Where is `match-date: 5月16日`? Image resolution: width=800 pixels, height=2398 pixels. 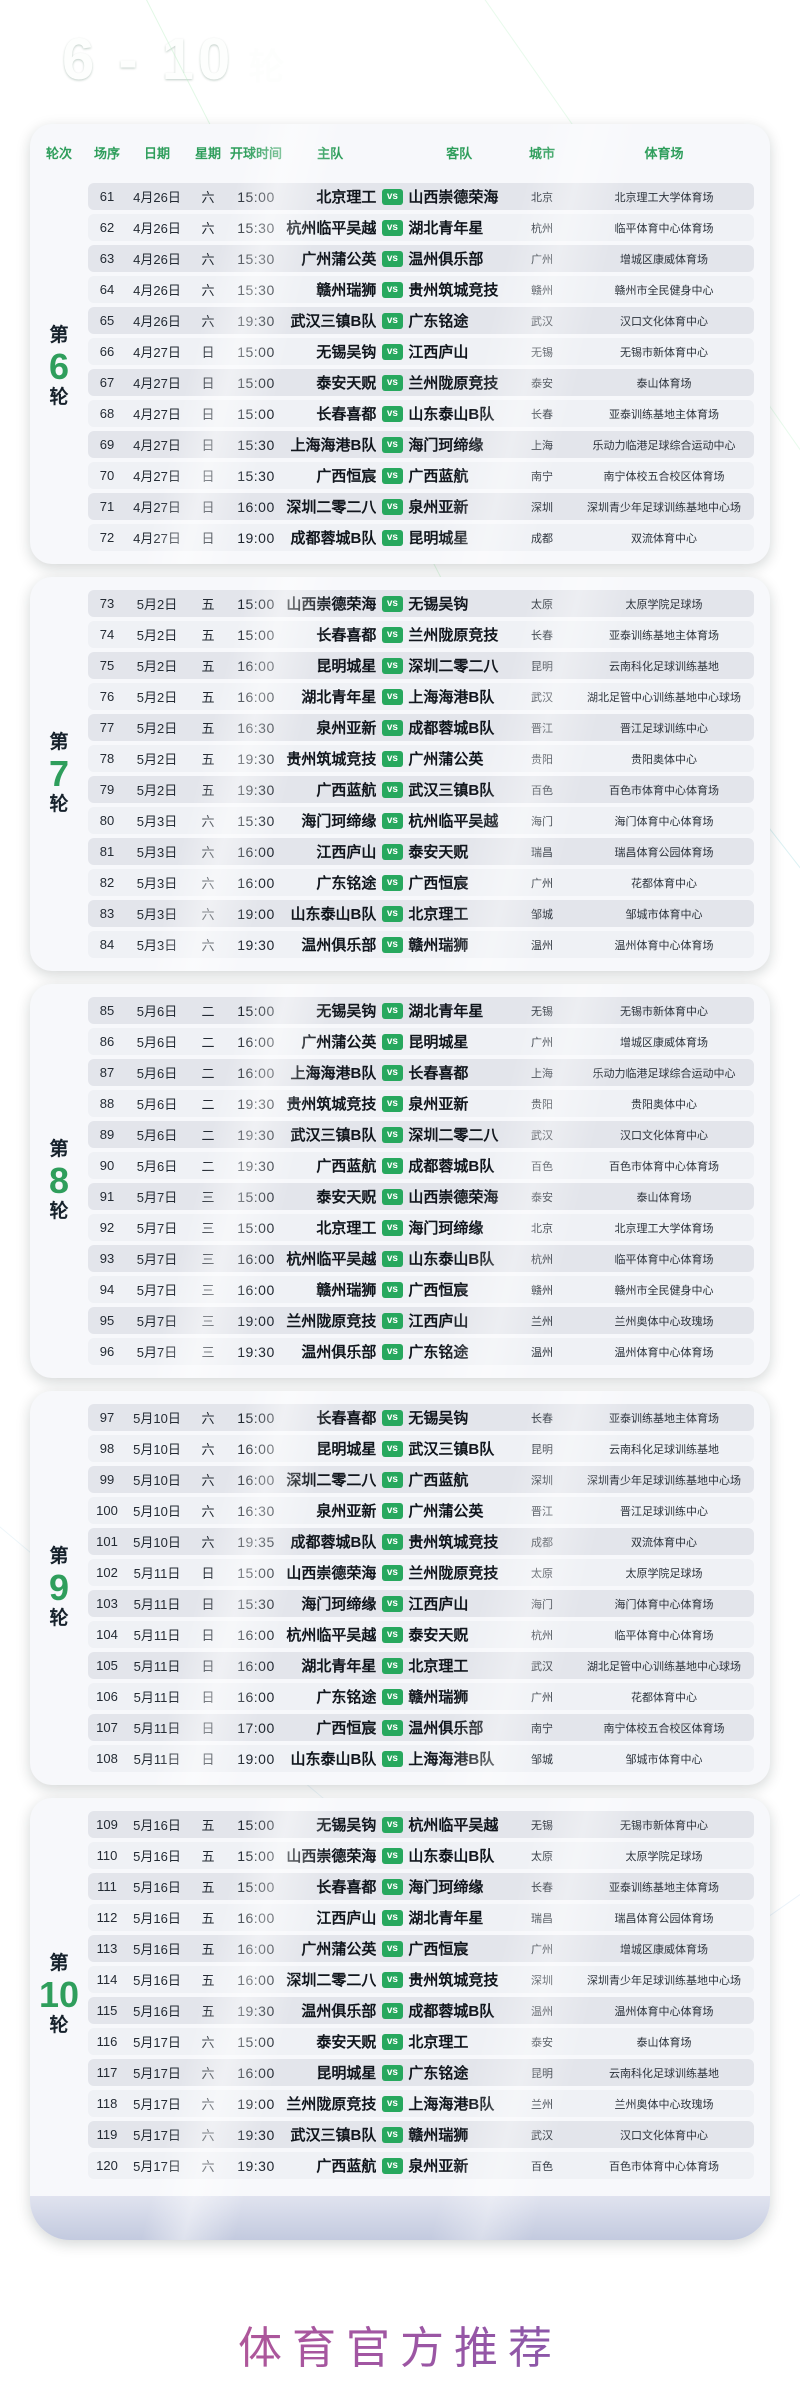
match-date: 5月16日 is located at coordinates (157, 2011).